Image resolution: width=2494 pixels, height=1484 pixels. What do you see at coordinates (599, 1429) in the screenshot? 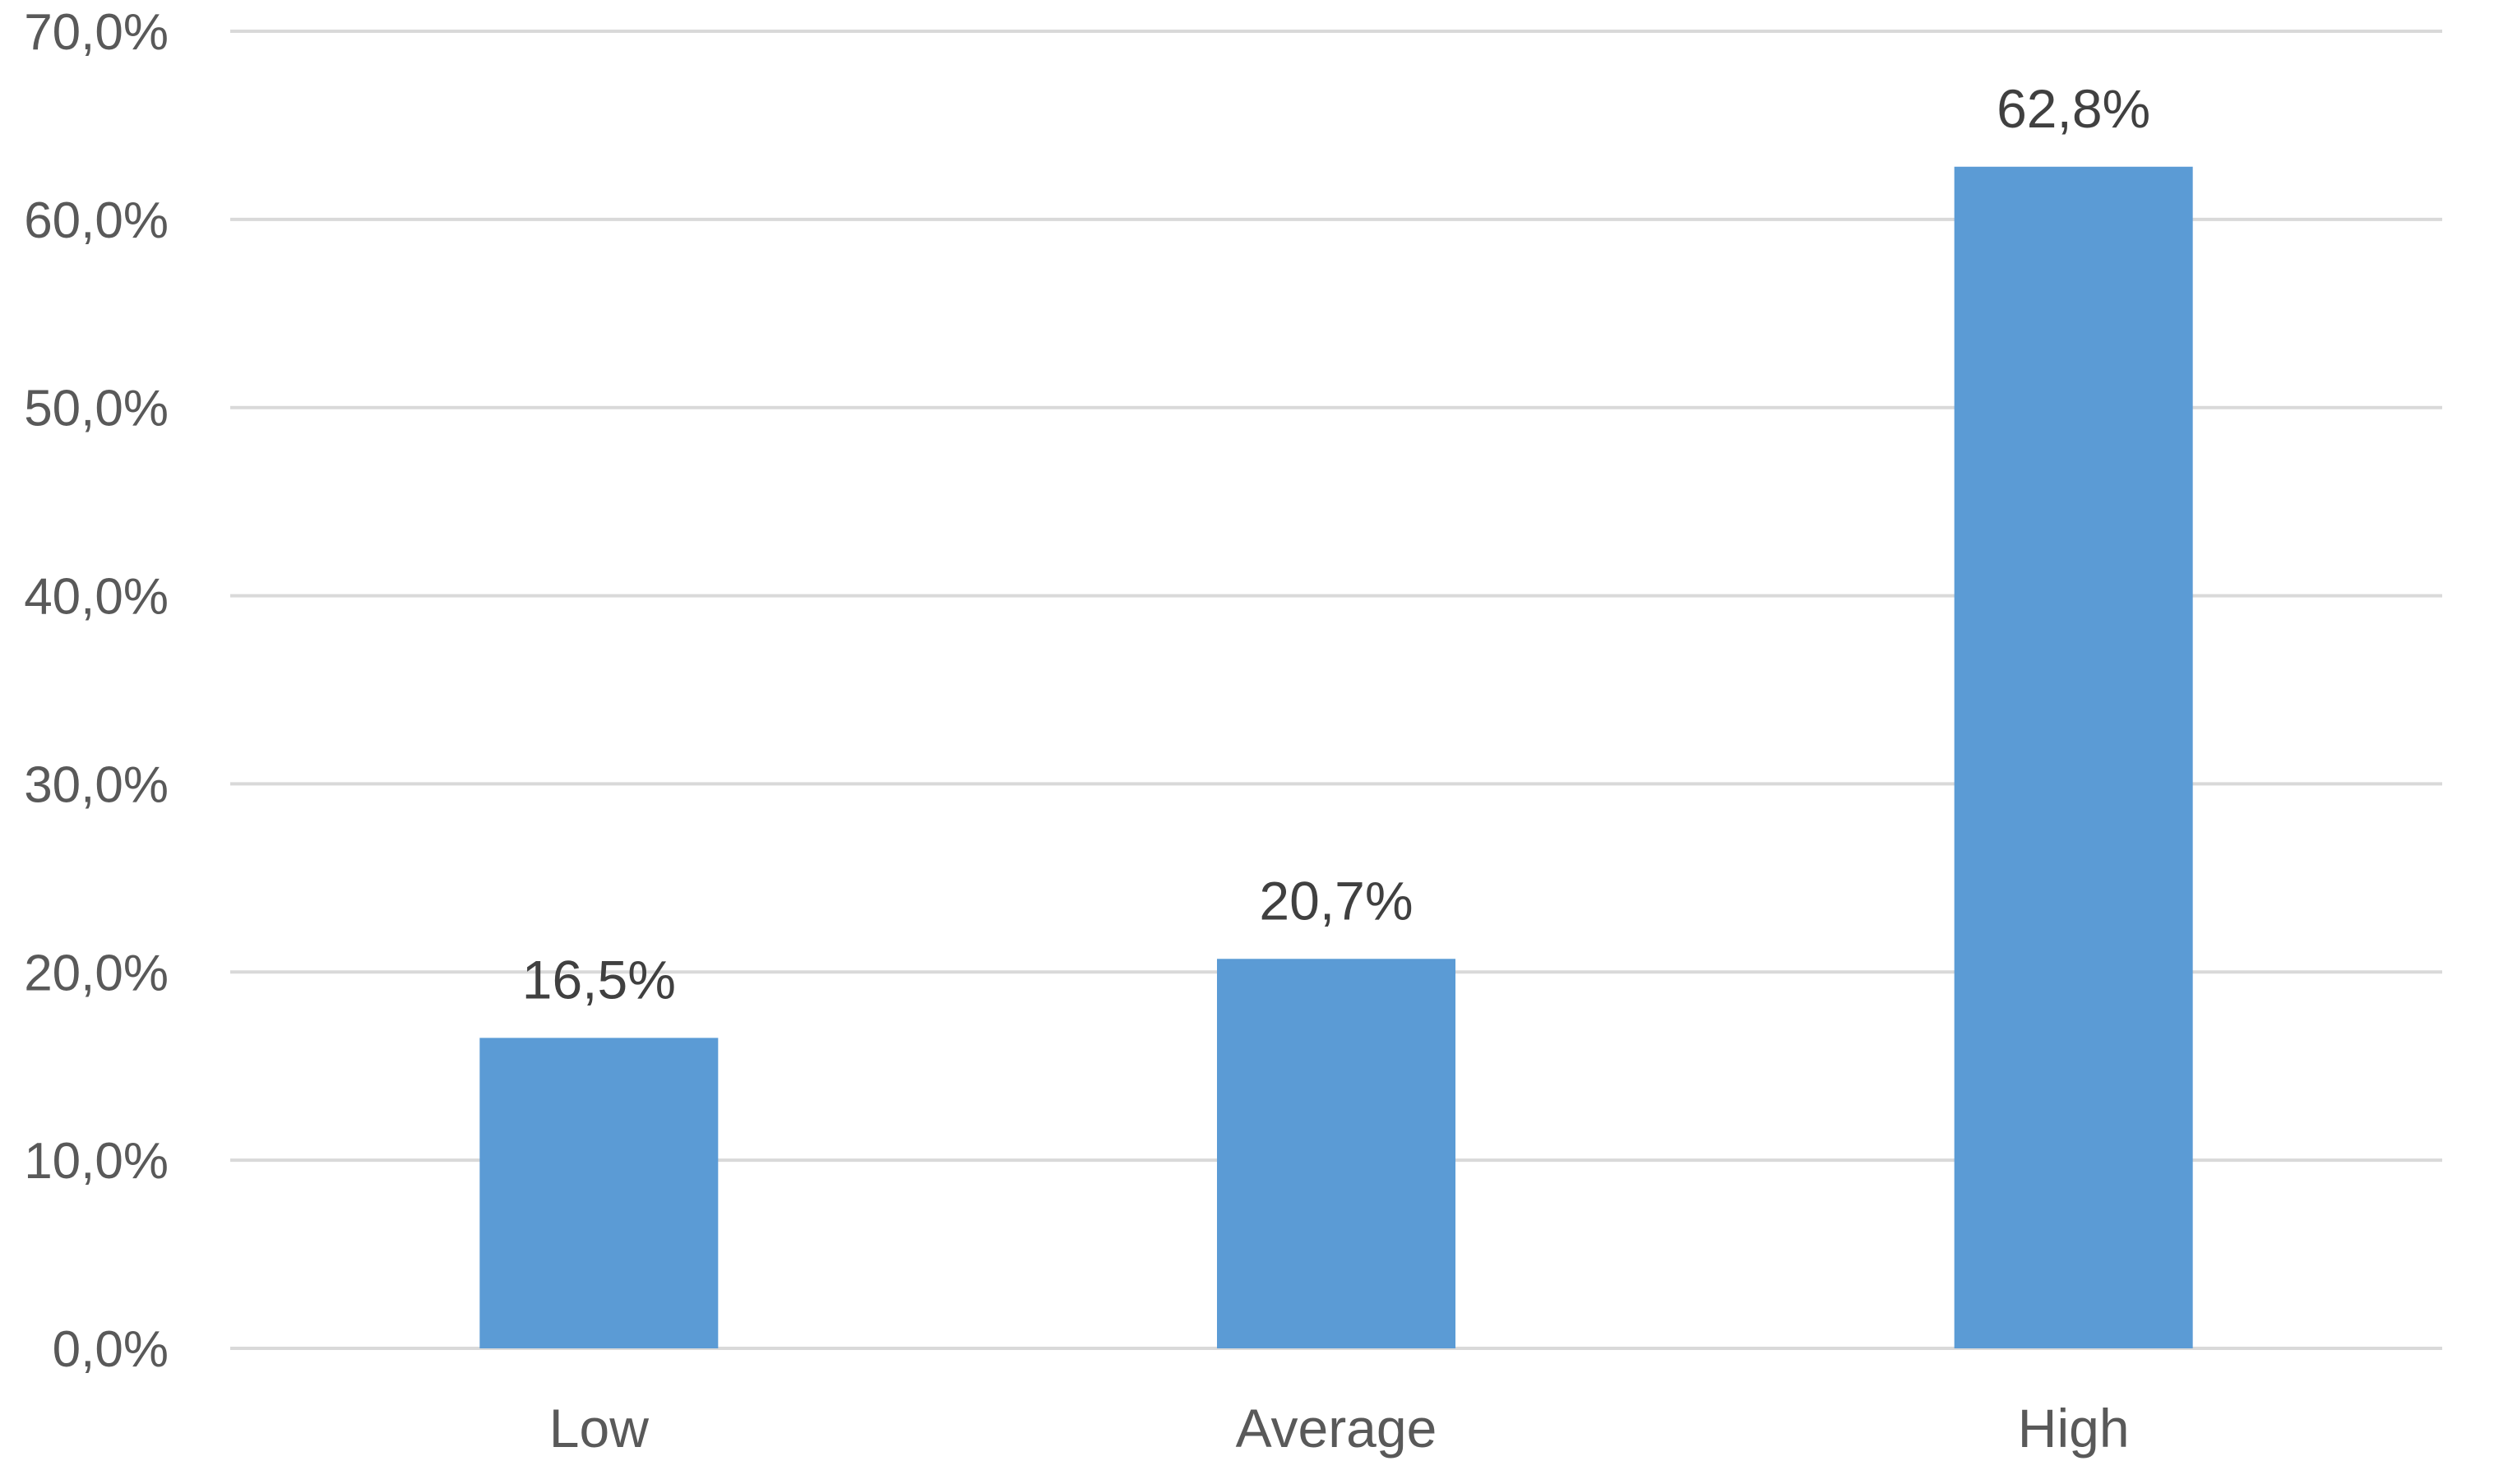
I see `x-category-label-low: Low` at bounding box center [599, 1429].